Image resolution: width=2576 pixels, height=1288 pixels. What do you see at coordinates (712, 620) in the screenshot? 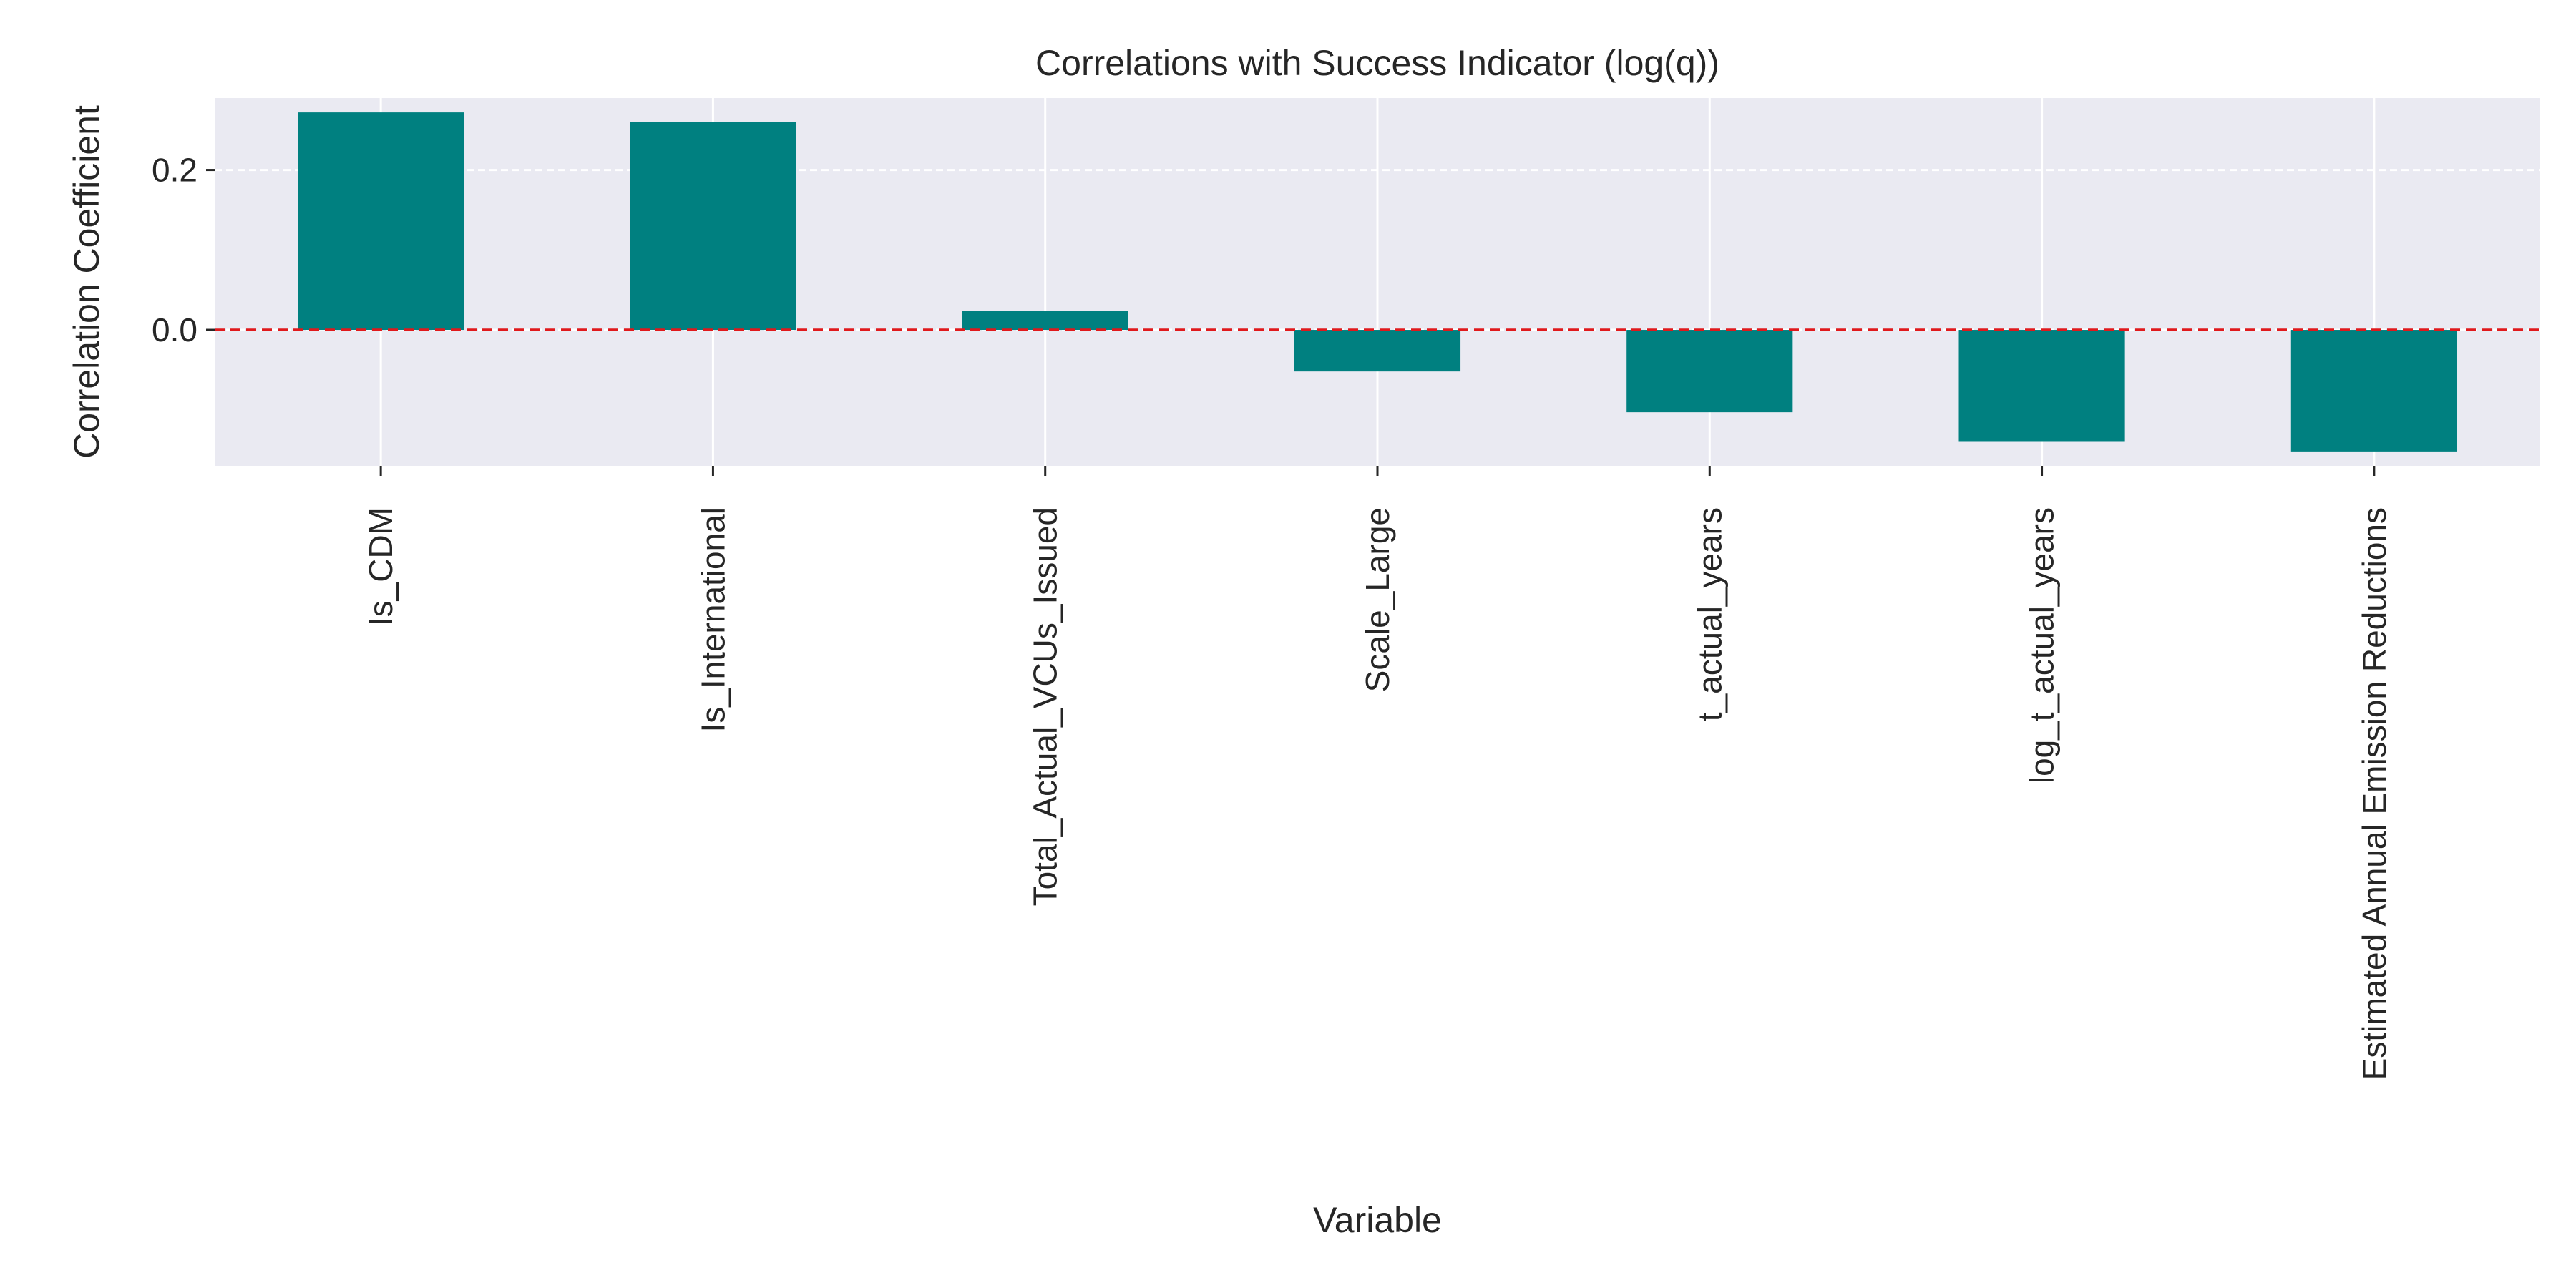
I see `x-tick-label: Is_International` at bounding box center [712, 620].